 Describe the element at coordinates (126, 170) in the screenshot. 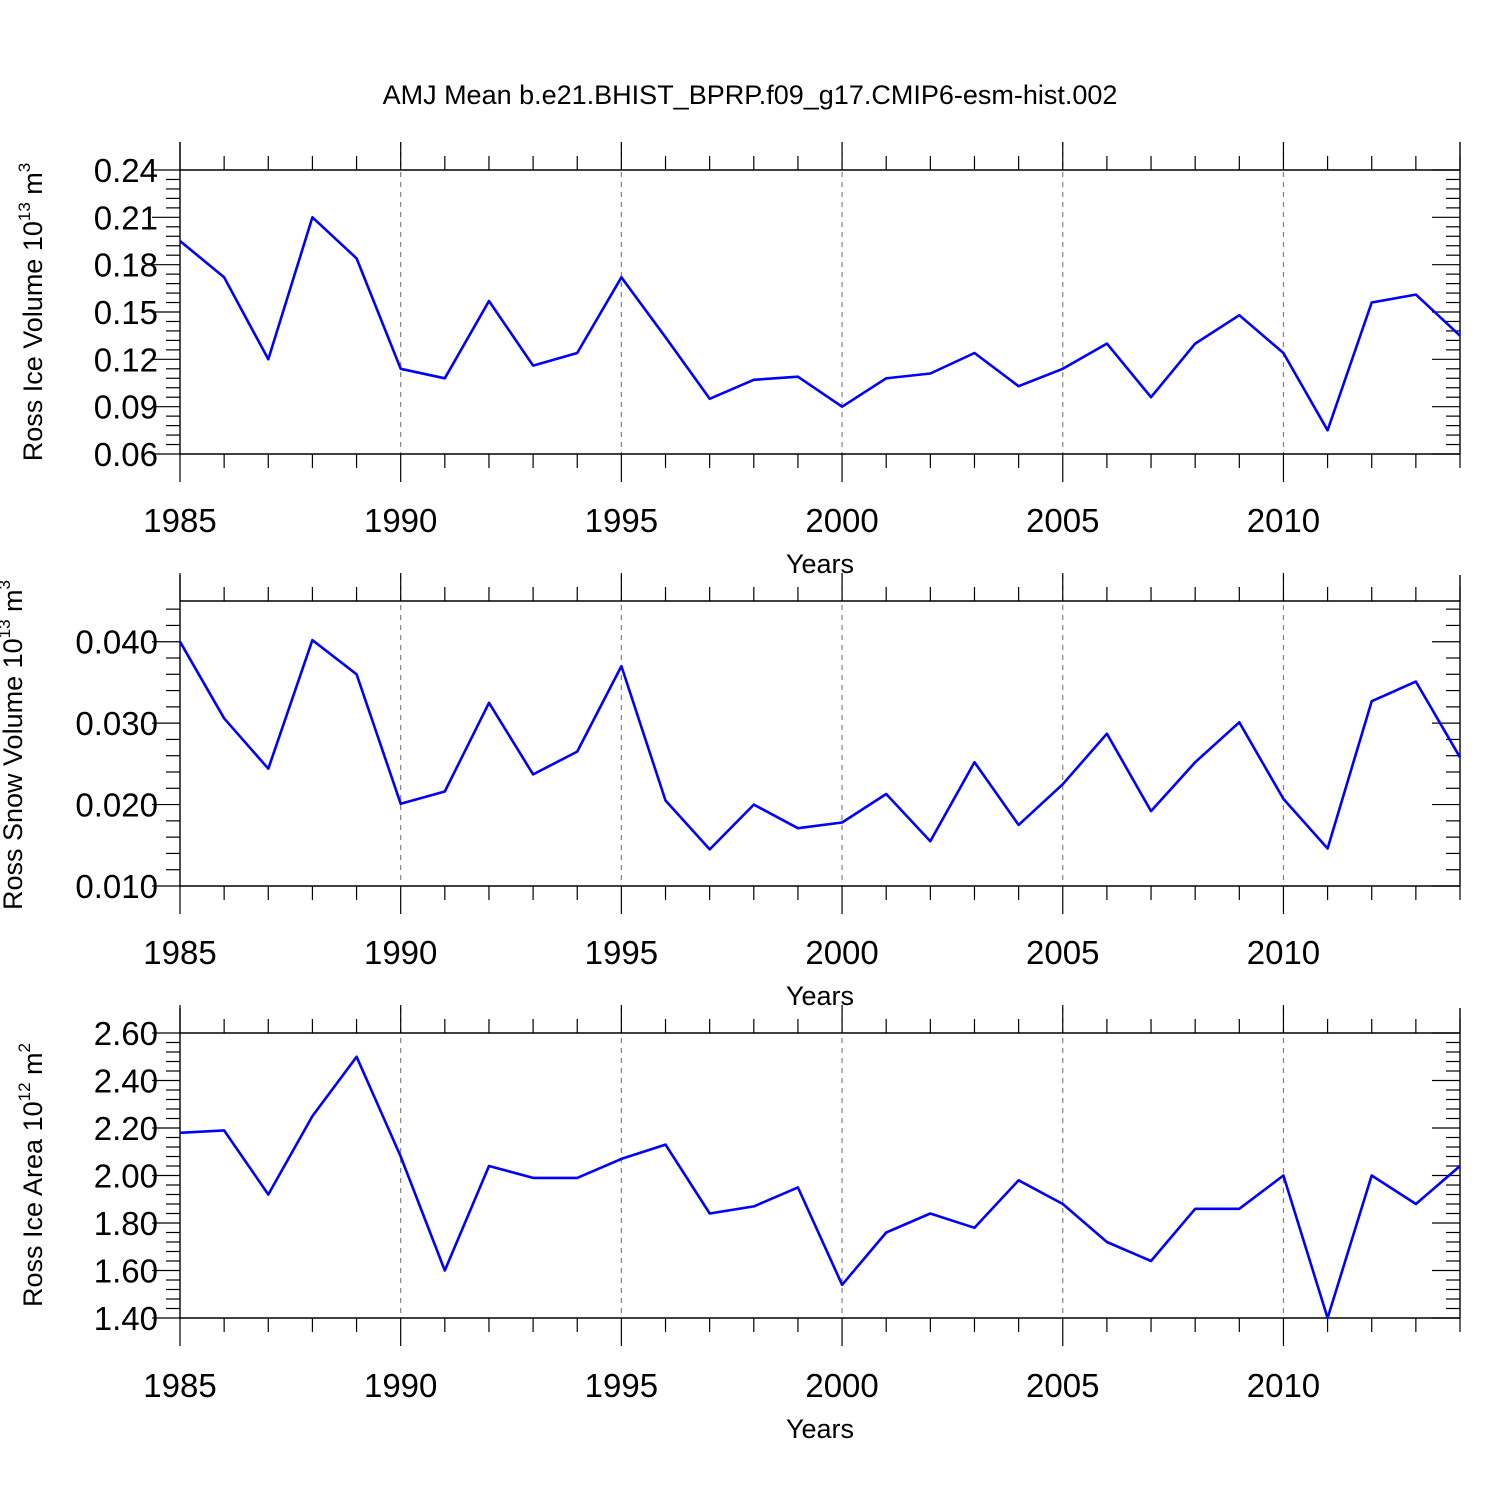

I see `y-tick-label: 0.24` at that location.